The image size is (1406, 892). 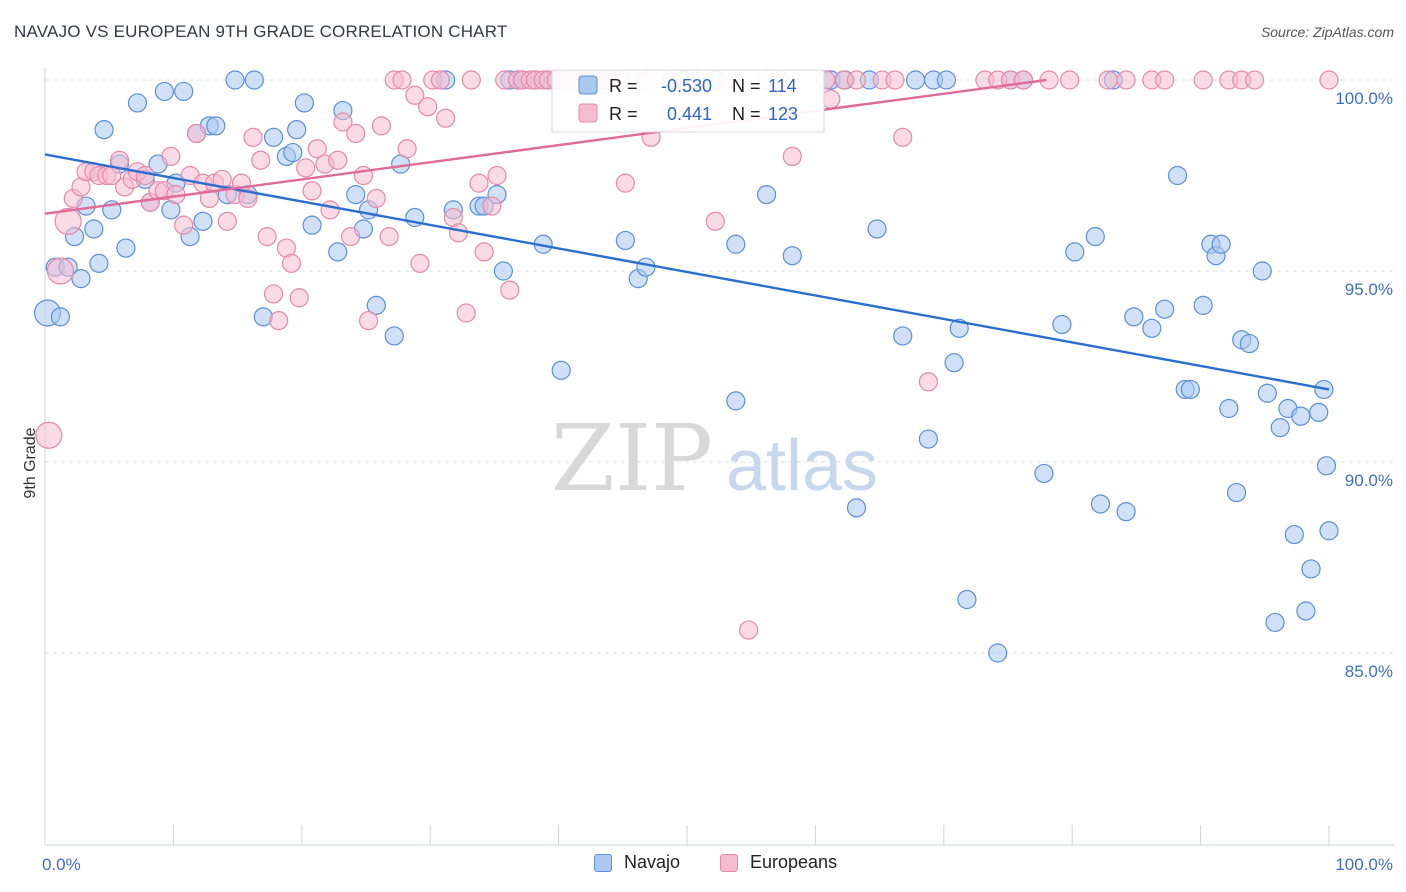 I want to click on legend-navajo-r-label: R =, so click(x=623, y=86).